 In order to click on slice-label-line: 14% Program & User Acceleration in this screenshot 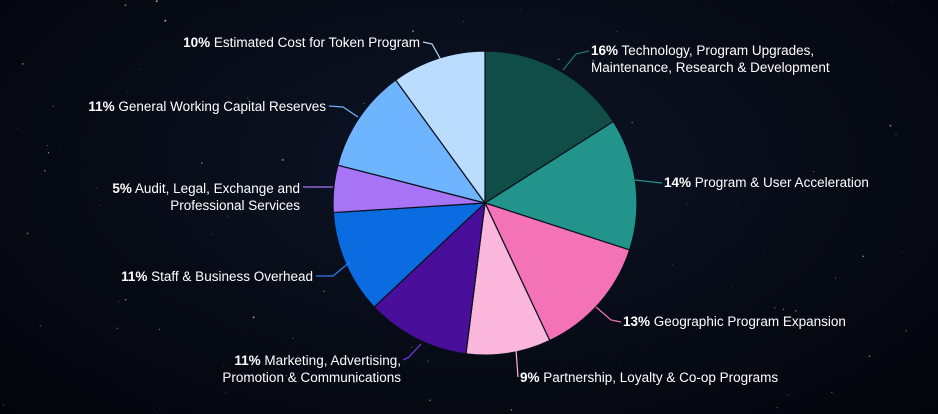, I will do `click(766, 182)`.